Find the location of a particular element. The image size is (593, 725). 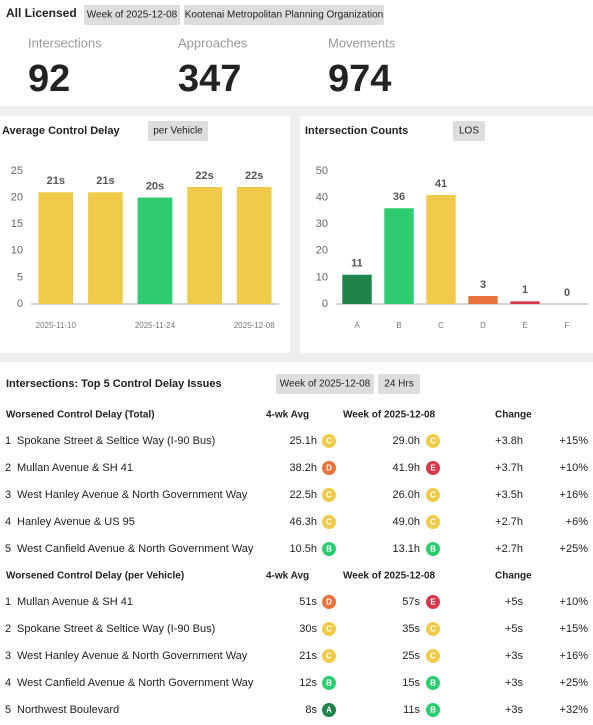

week: 13.1h is located at coordinates (406, 549).